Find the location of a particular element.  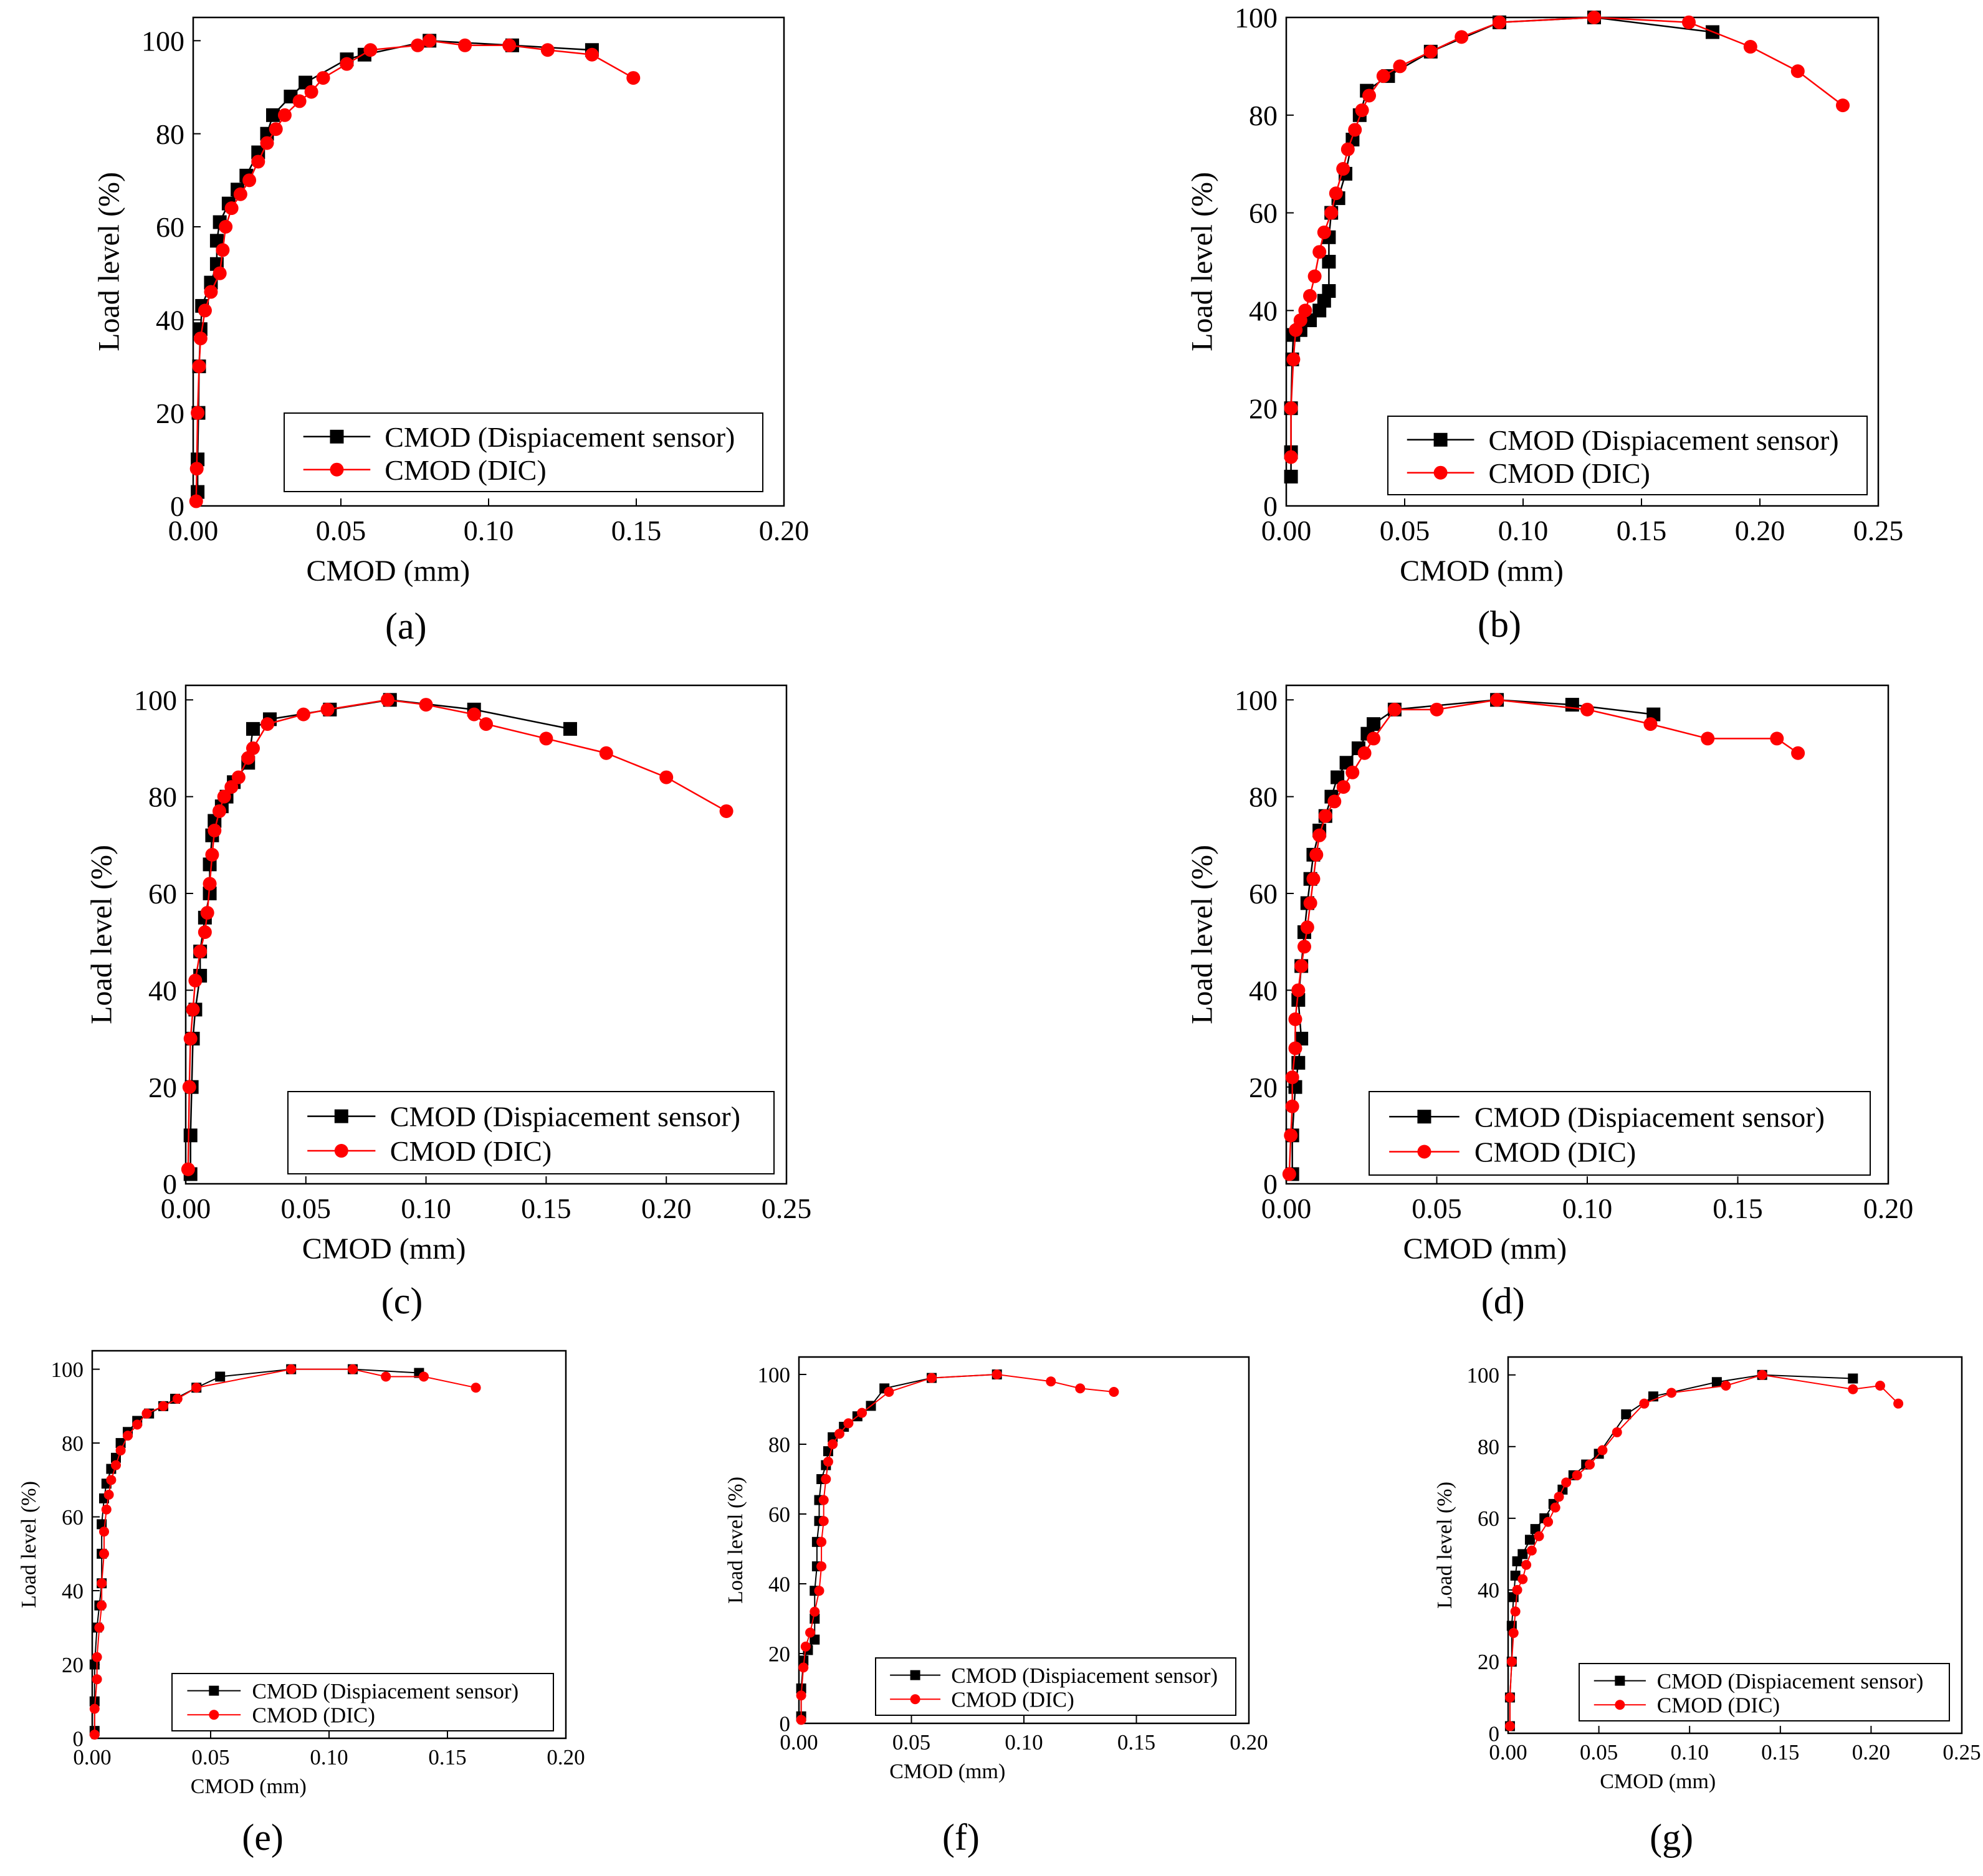

y-tick-label: 40 is located at coordinates (1488, 1590).